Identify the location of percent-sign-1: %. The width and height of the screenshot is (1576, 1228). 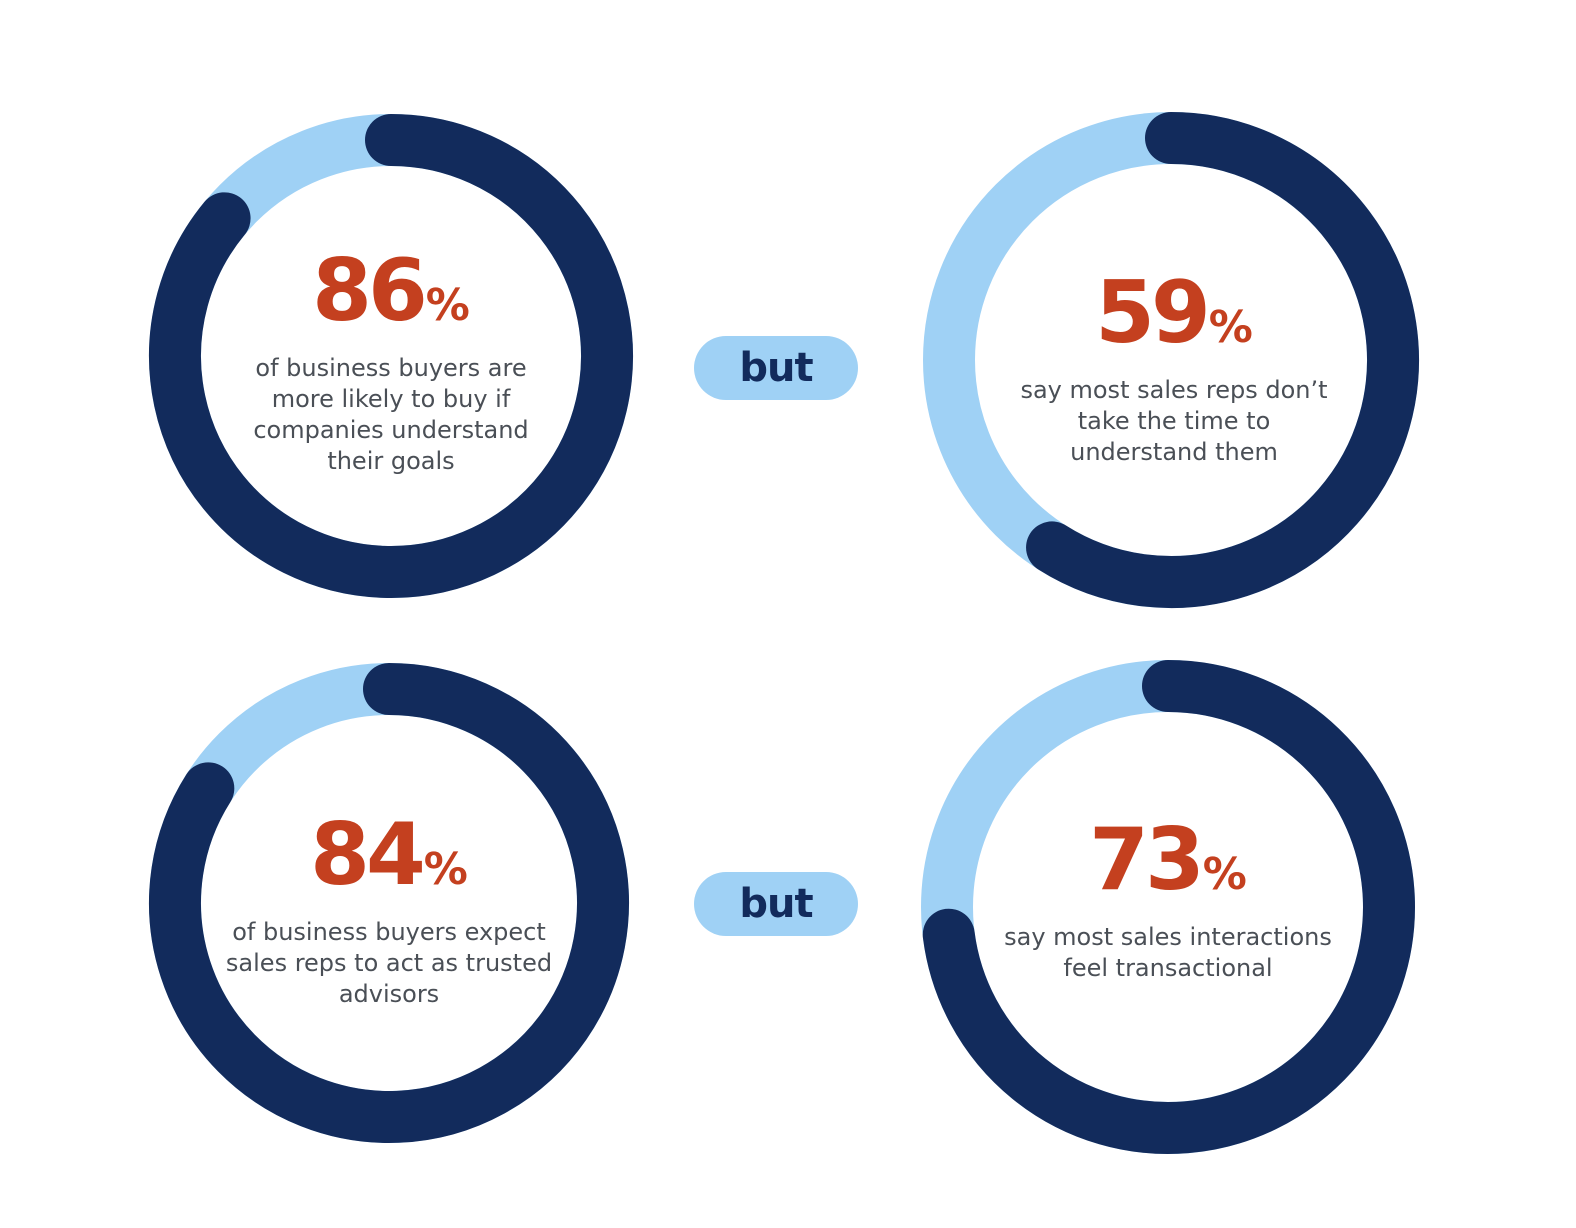
(447, 305).